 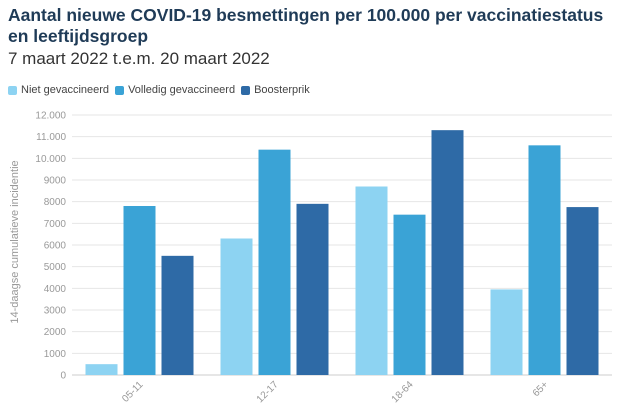 I want to click on legend-item: Volledig gevaccineerd, so click(x=175, y=90).